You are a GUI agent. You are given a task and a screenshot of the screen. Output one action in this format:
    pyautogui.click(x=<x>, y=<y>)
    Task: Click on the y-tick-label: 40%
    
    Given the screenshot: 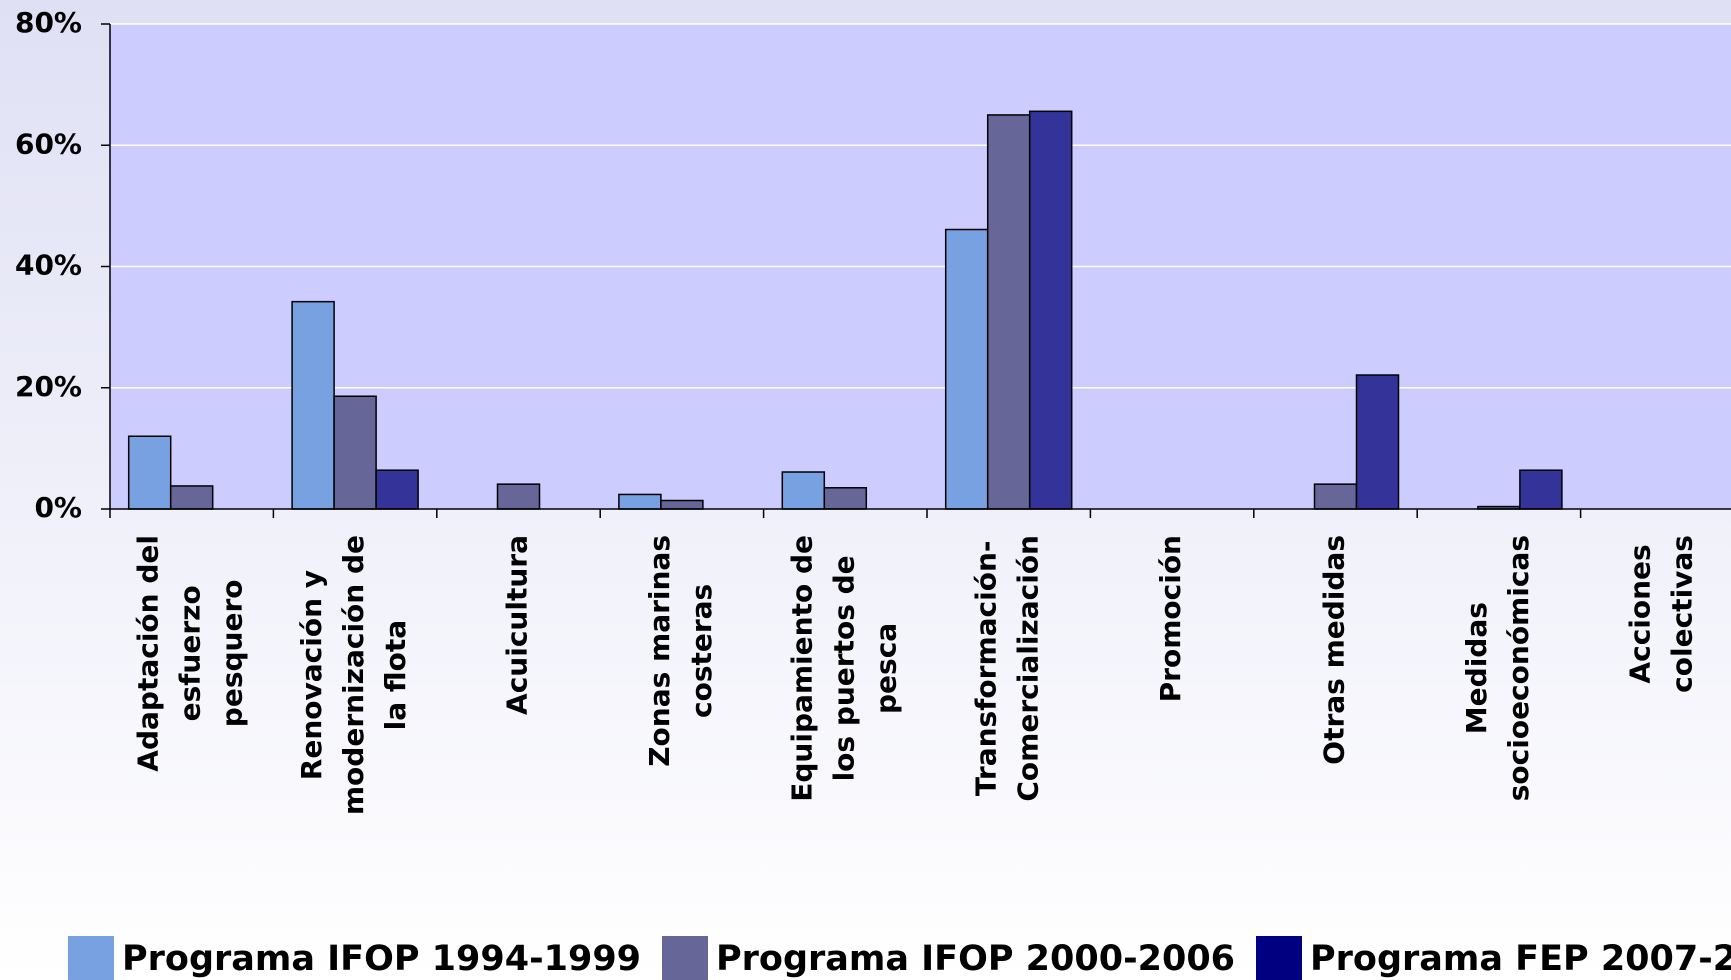 What is the action you would take?
    pyautogui.click(x=48, y=265)
    